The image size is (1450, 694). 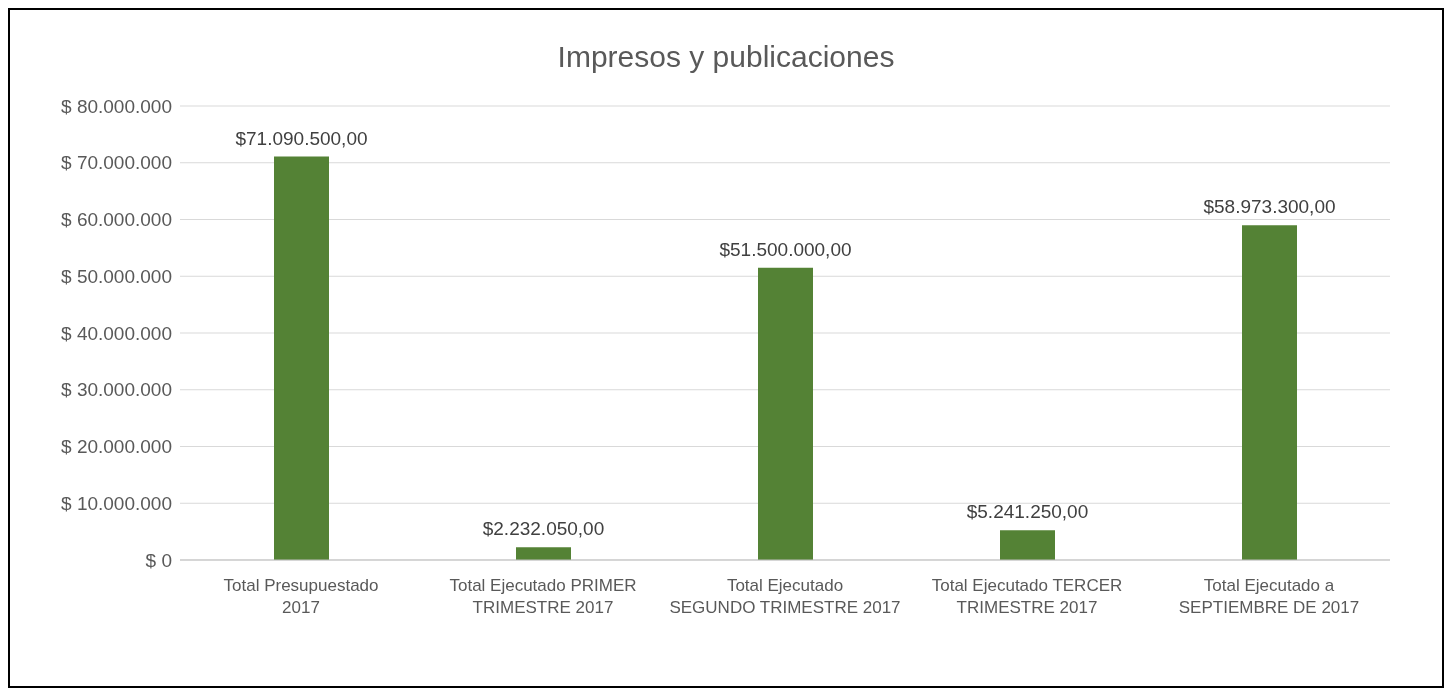 What do you see at coordinates (116, 163) in the screenshot?
I see `y-tick-label: $ 70.000.000` at bounding box center [116, 163].